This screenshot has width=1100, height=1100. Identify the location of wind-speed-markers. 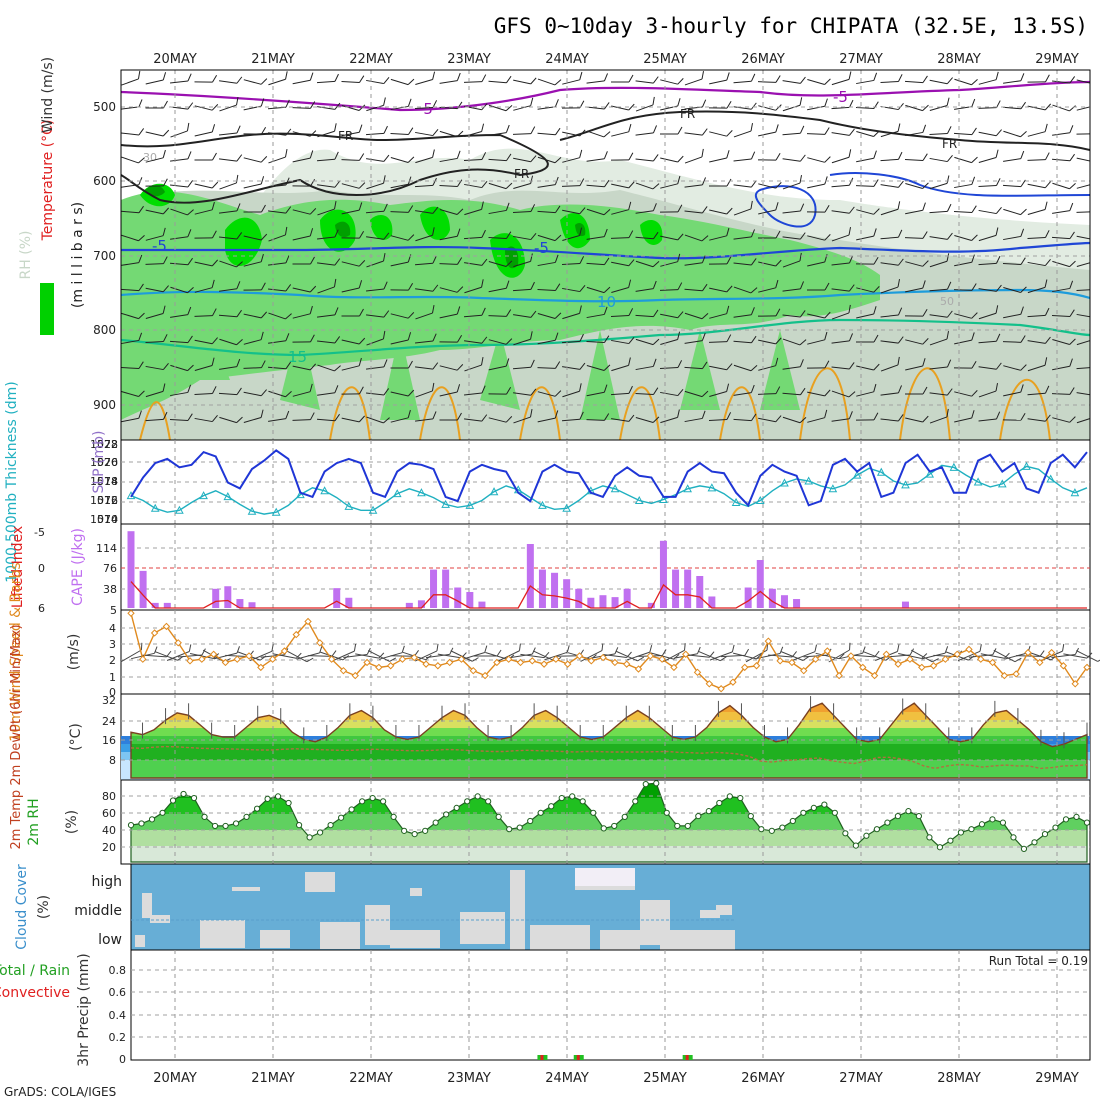
(609, 651).